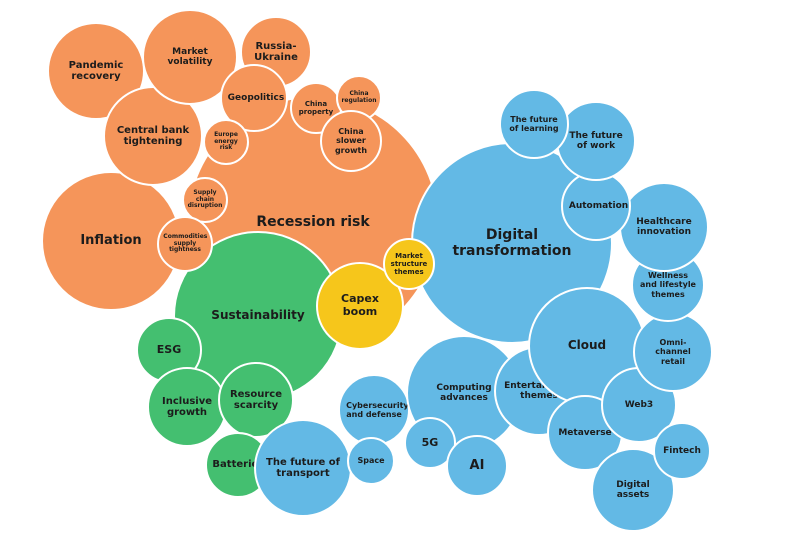 The height and width of the screenshot is (554, 800). What do you see at coordinates (633, 489) in the screenshot?
I see `bubble-label: Digital assets` at bounding box center [633, 489].